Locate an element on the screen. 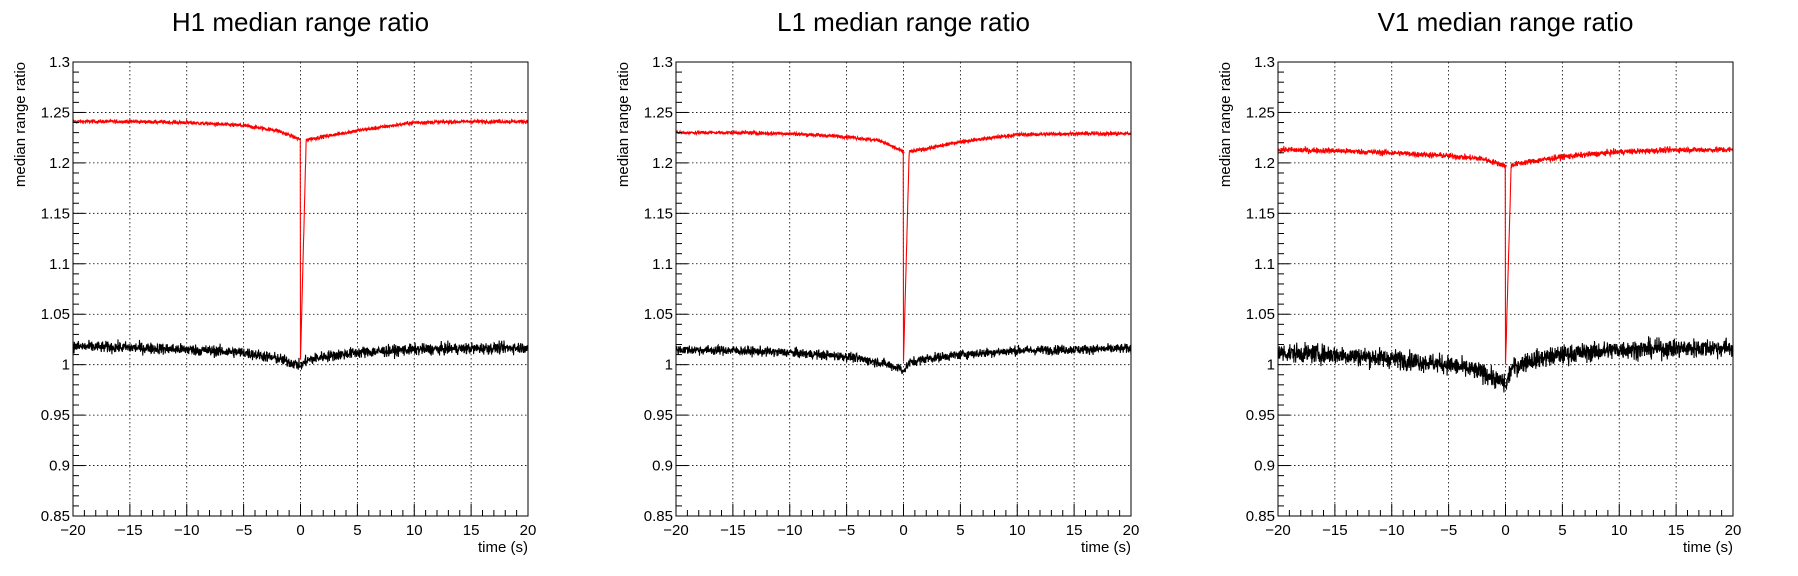  chart-title: V1 median range ratio is located at coordinates (1506, 22).